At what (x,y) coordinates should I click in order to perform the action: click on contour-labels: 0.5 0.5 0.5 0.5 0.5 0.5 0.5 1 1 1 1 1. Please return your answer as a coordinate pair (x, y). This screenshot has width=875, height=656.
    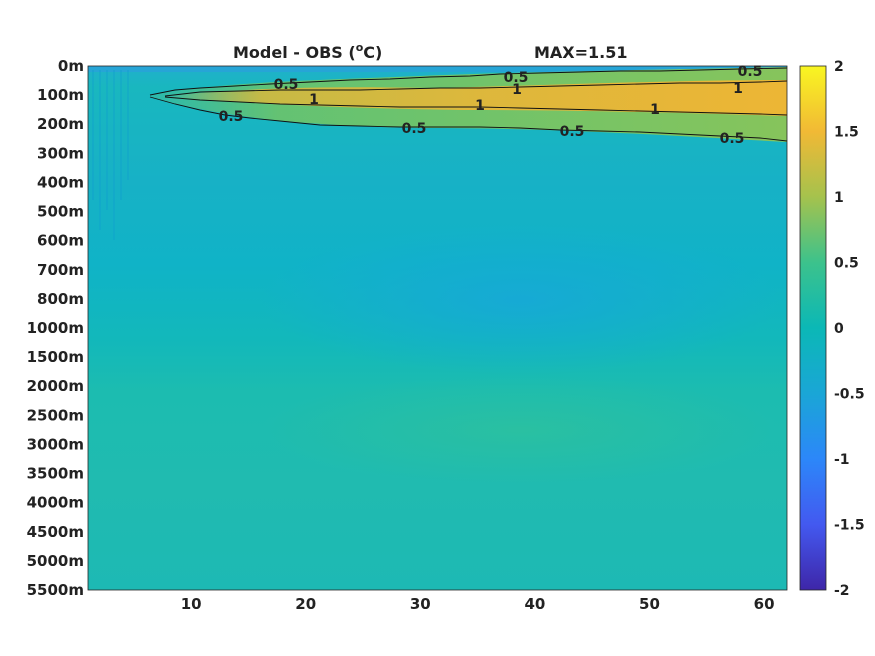
    Looking at the image, I should click on (491, 105).